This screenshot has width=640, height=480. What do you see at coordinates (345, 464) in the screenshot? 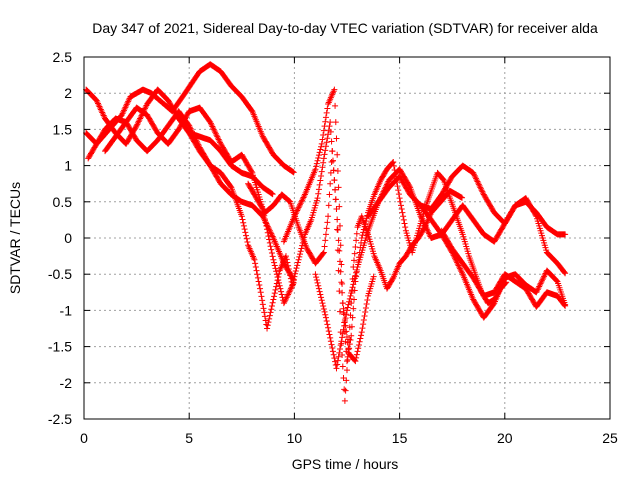
I see `x-axis-label: GPS time / hours` at bounding box center [345, 464].